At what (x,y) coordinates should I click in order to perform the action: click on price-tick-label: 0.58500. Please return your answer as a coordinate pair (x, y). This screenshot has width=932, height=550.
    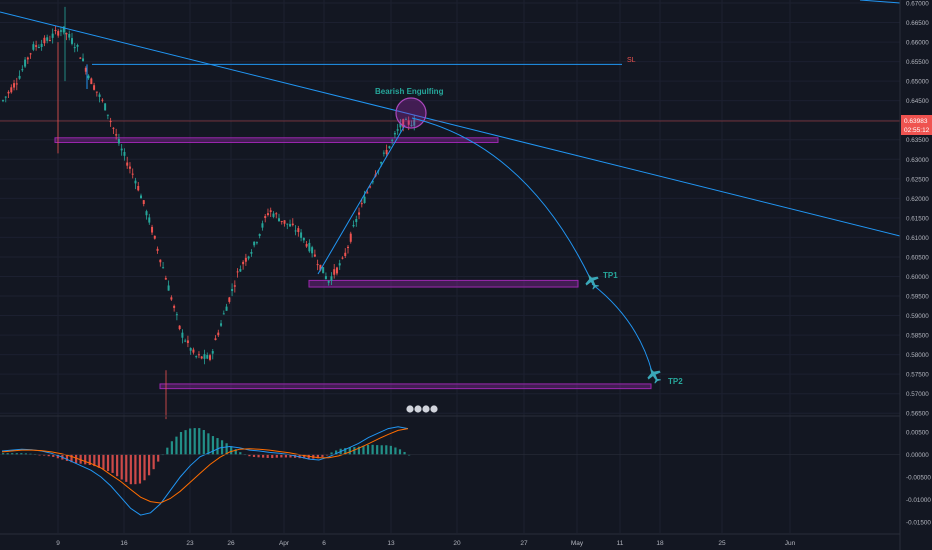
    Looking at the image, I should click on (917, 336).